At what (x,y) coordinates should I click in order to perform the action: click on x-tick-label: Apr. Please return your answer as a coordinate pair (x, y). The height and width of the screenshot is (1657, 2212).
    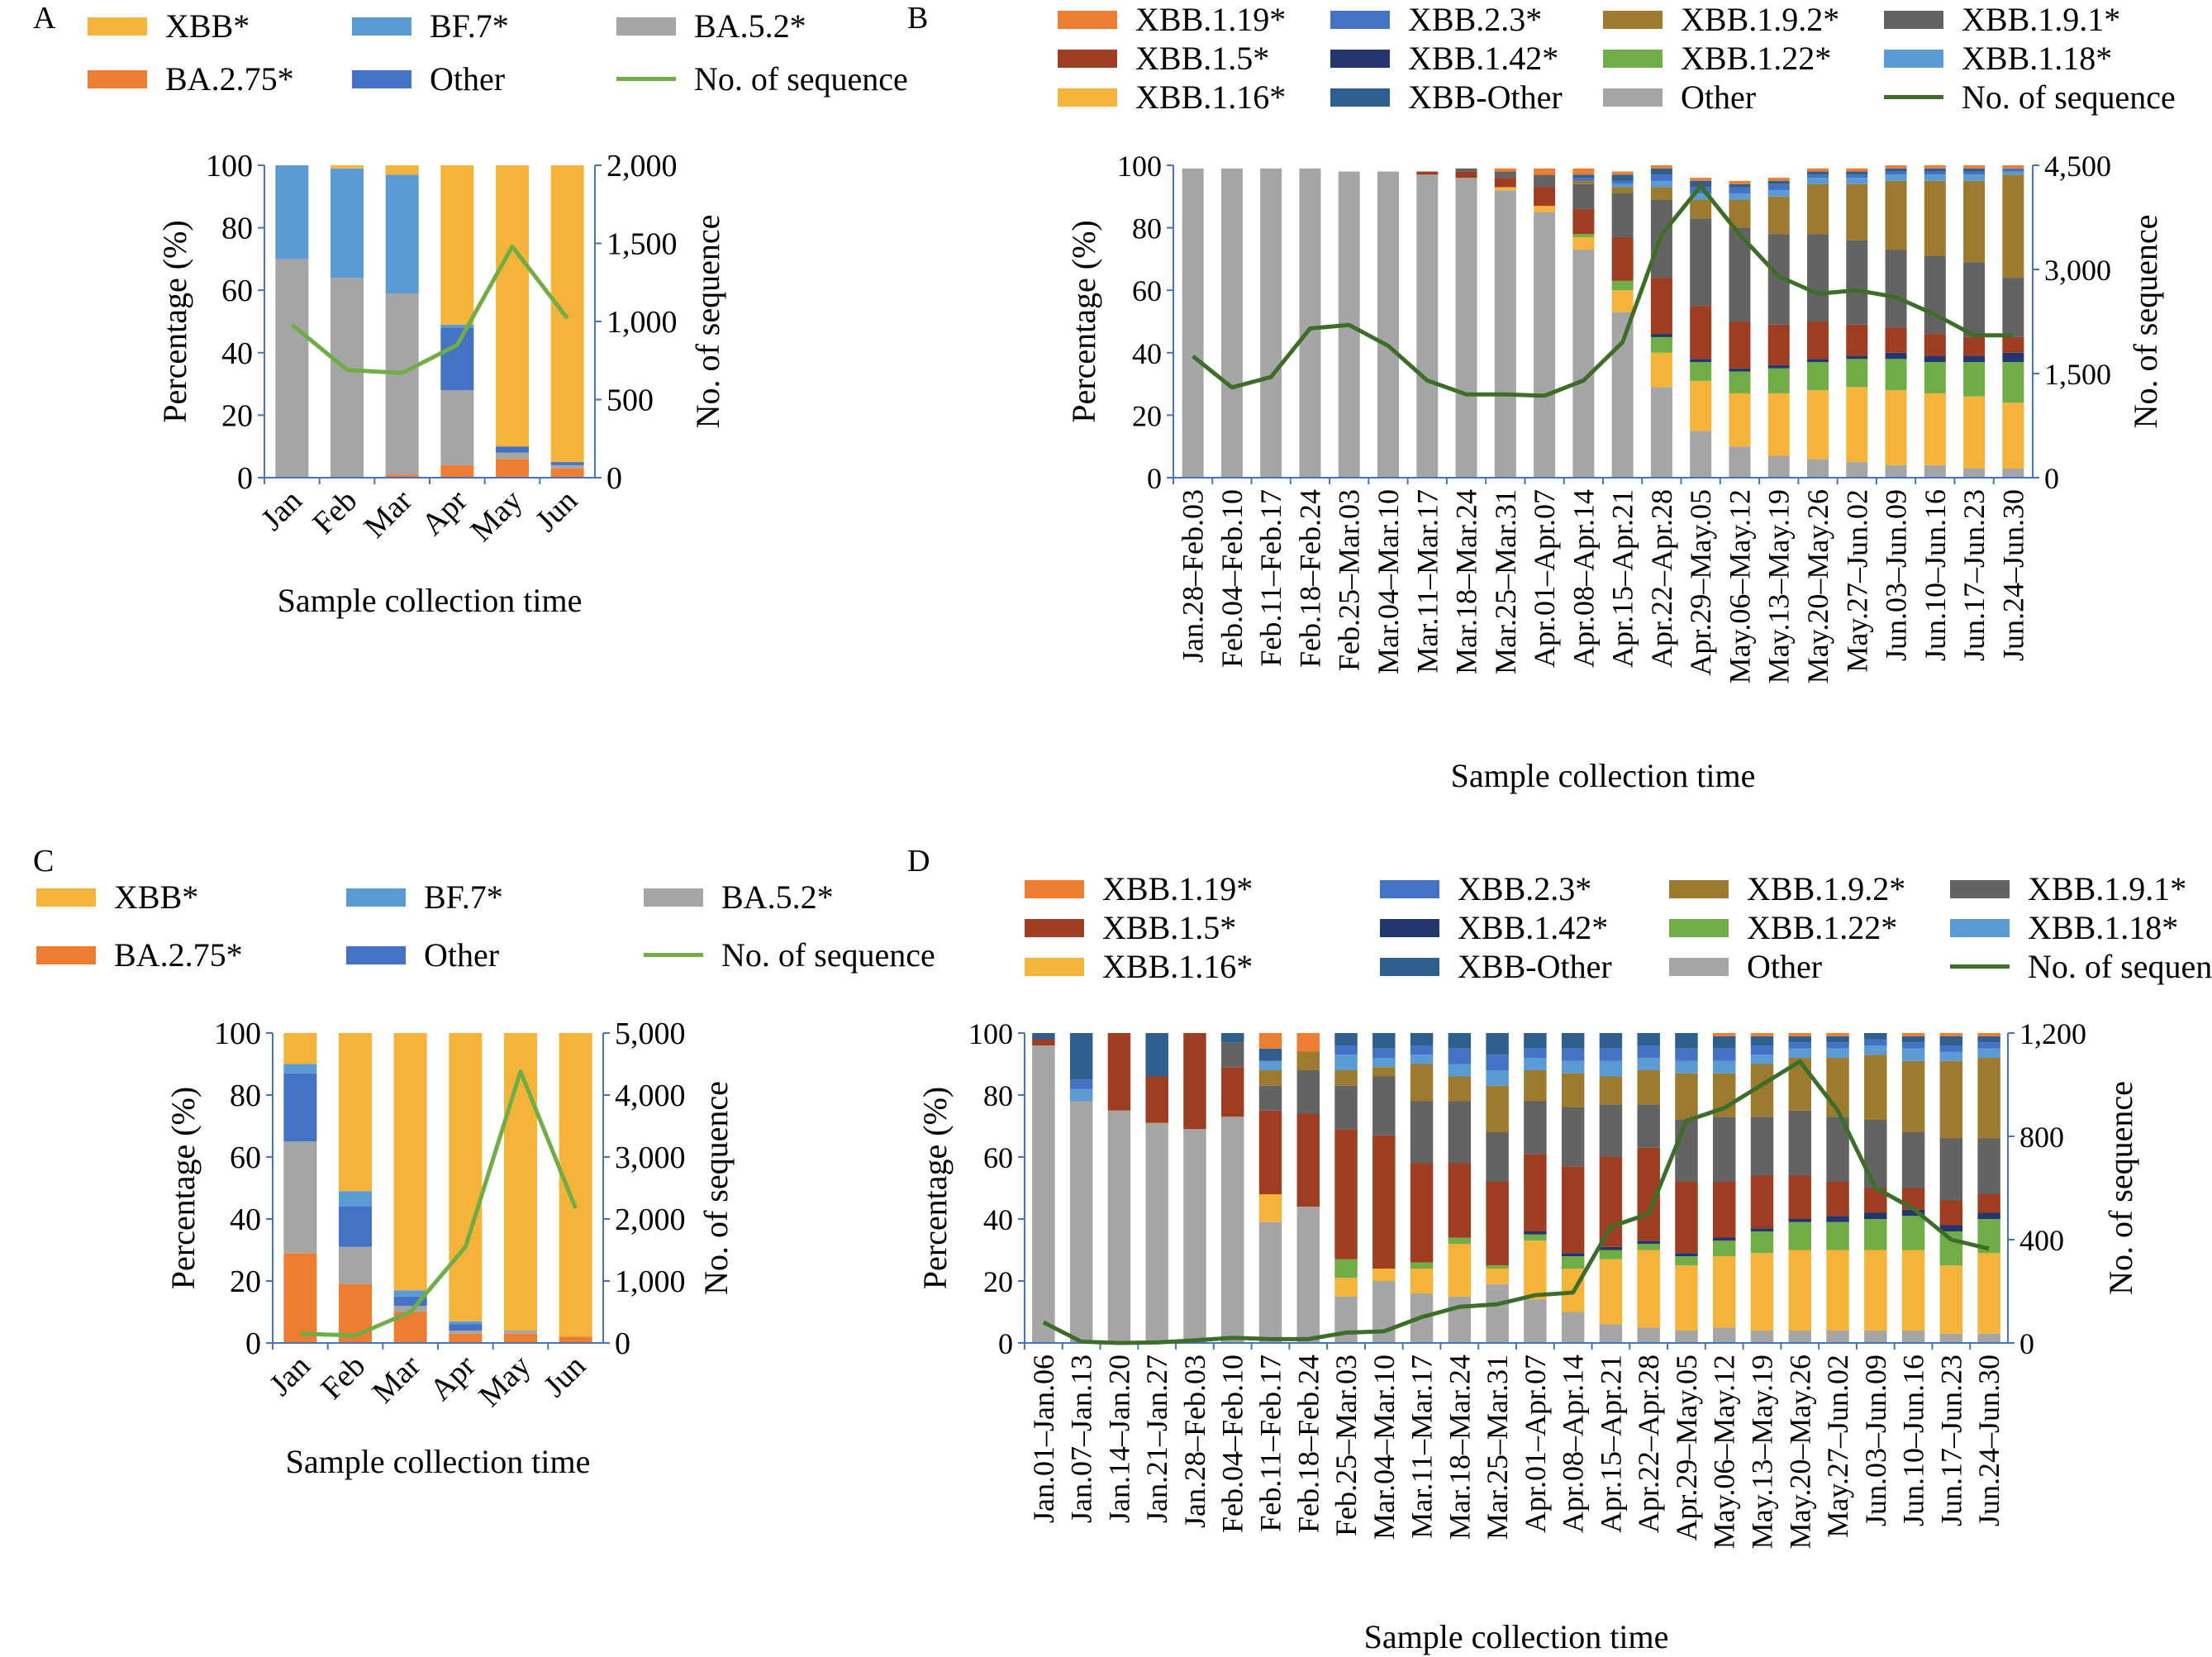
    Looking at the image, I should click on (444, 513).